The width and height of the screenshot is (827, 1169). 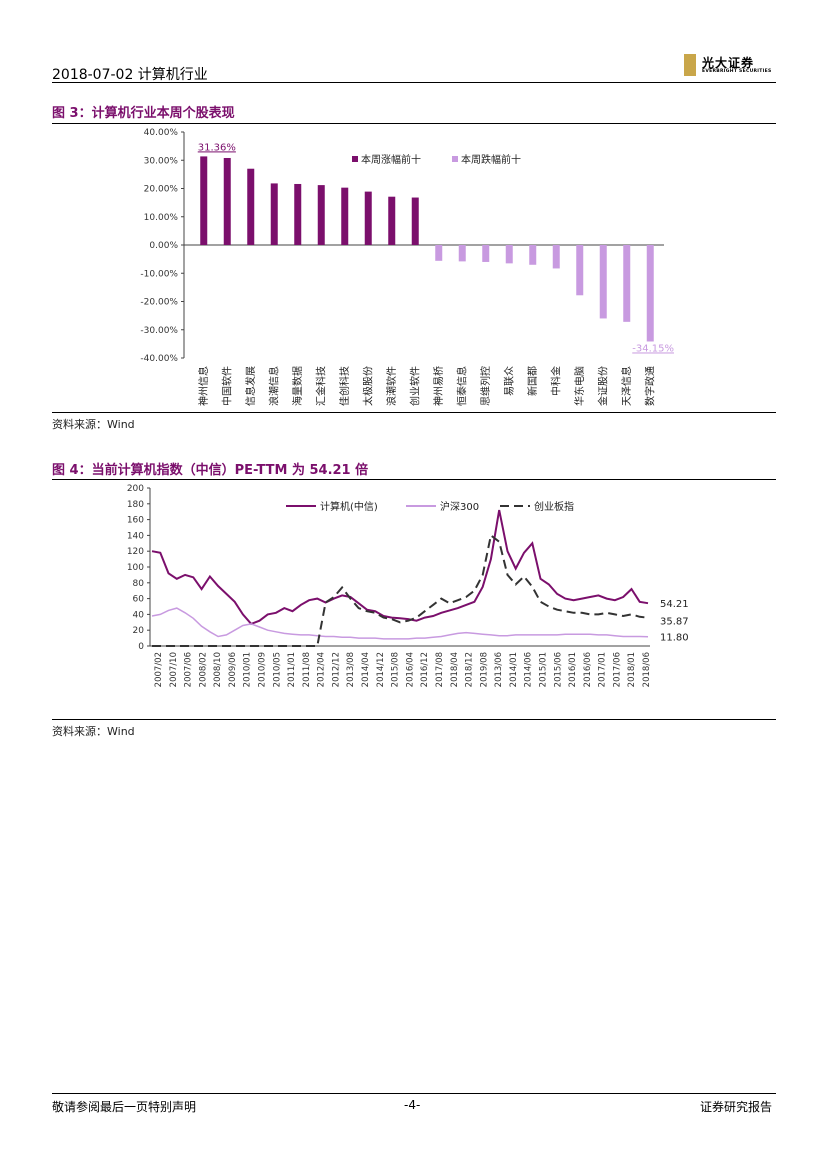 I want to click on x-tick-label: 2014/06, so click(x=529, y=669).